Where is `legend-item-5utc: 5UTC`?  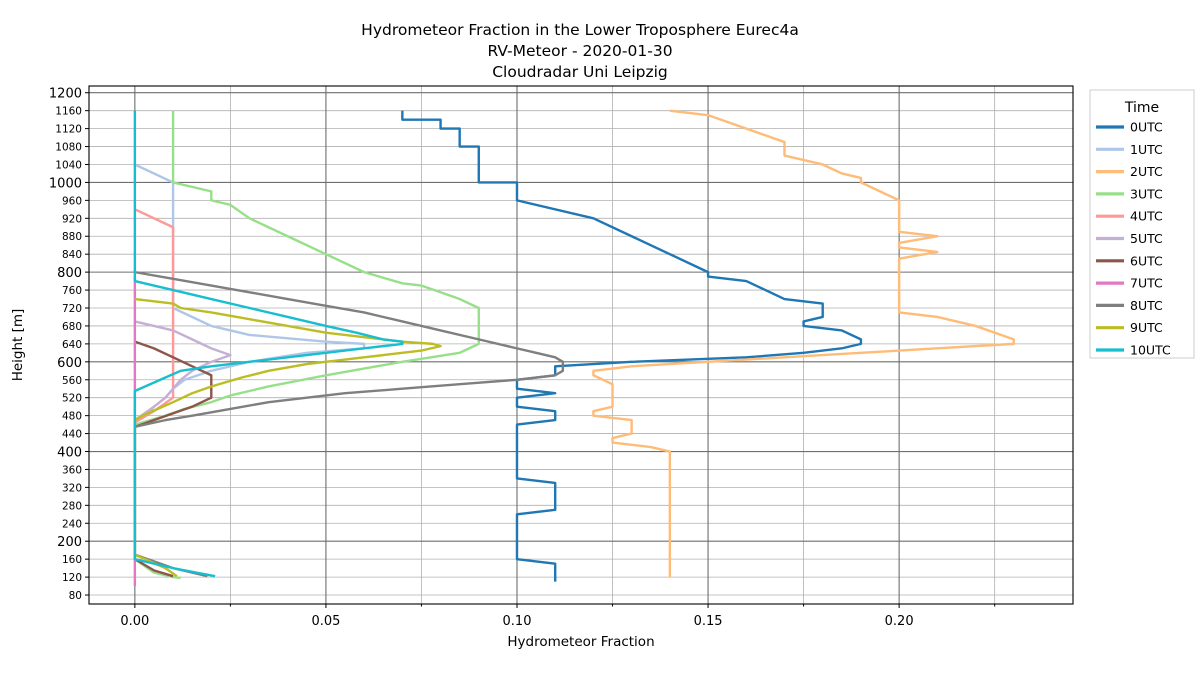
legend-item-5utc: 5UTC is located at coordinates (1129, 238).